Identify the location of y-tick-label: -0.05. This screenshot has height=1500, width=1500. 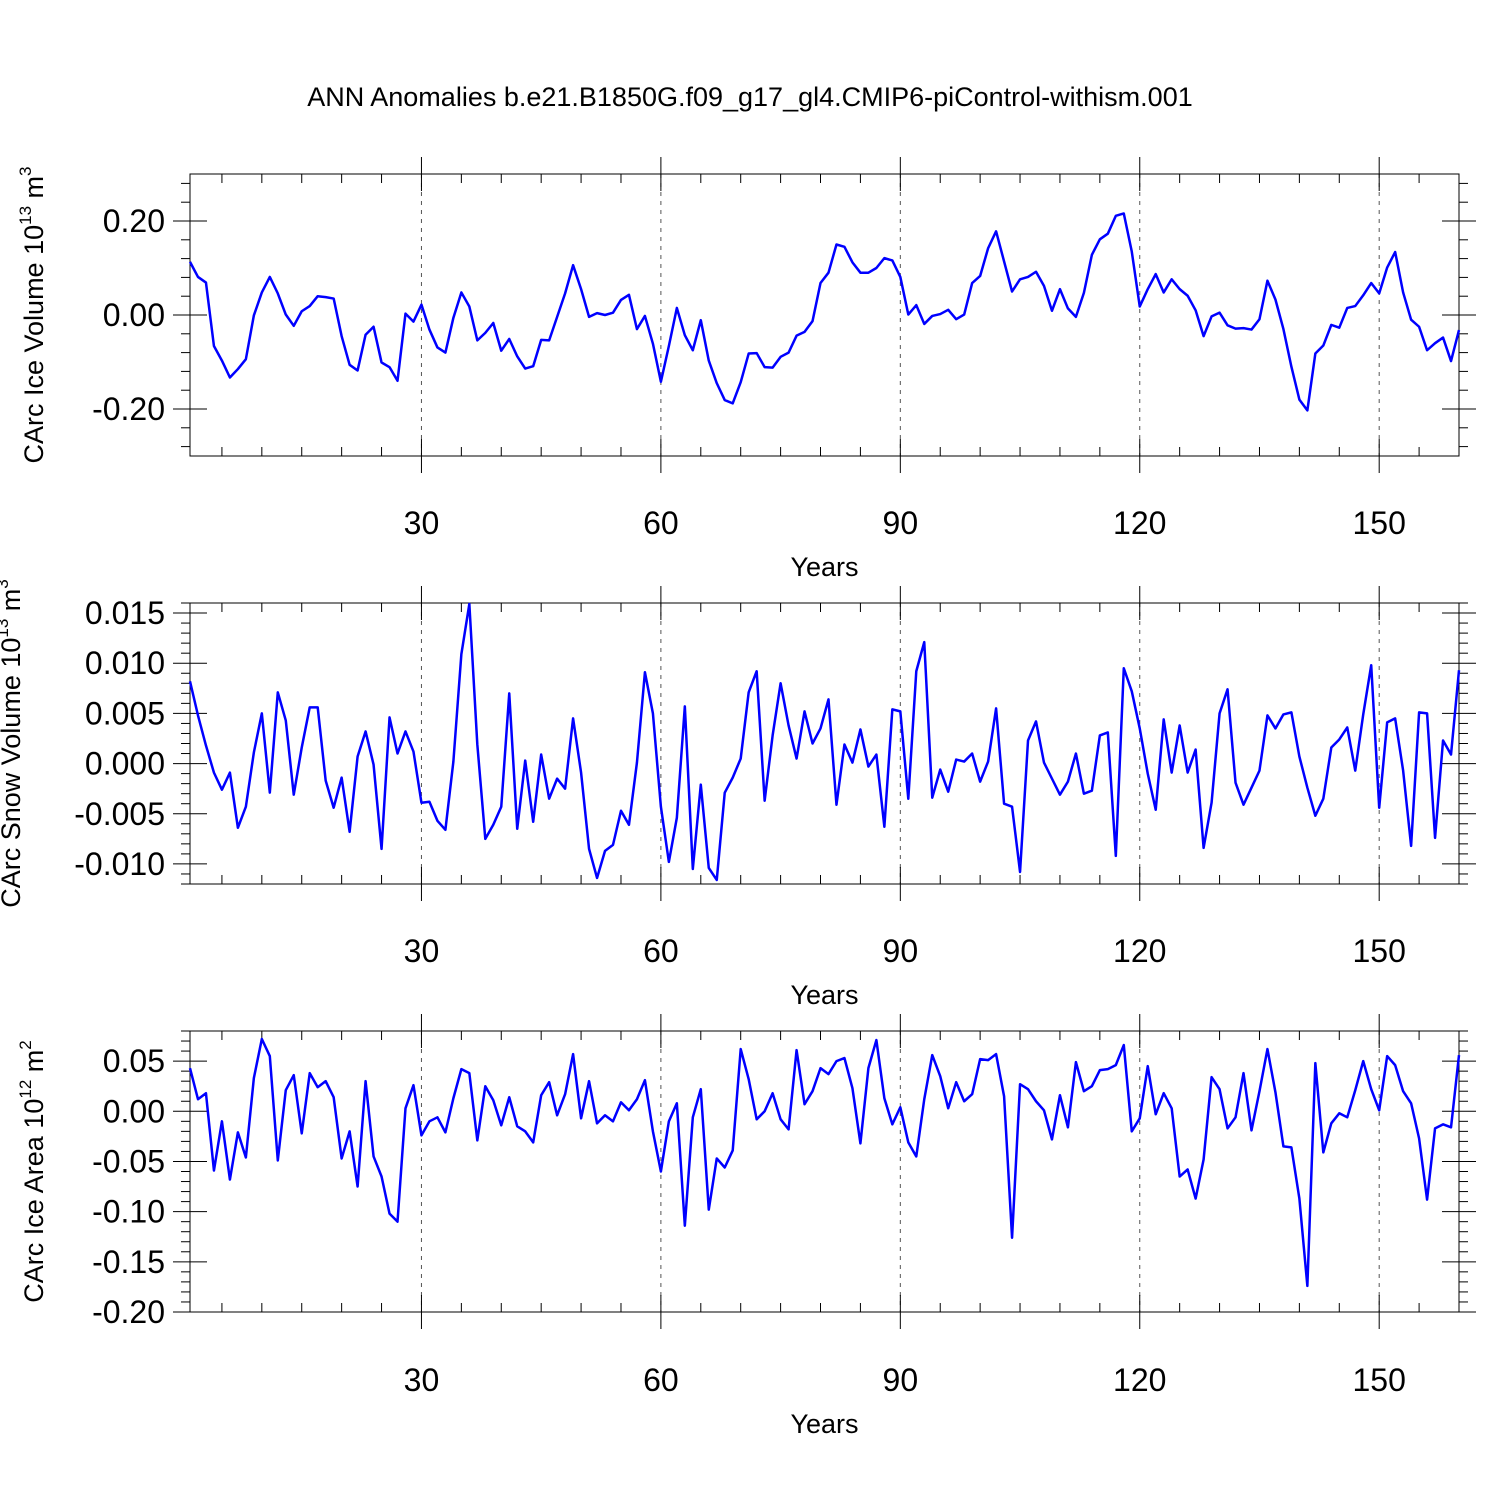
(128, 1161).